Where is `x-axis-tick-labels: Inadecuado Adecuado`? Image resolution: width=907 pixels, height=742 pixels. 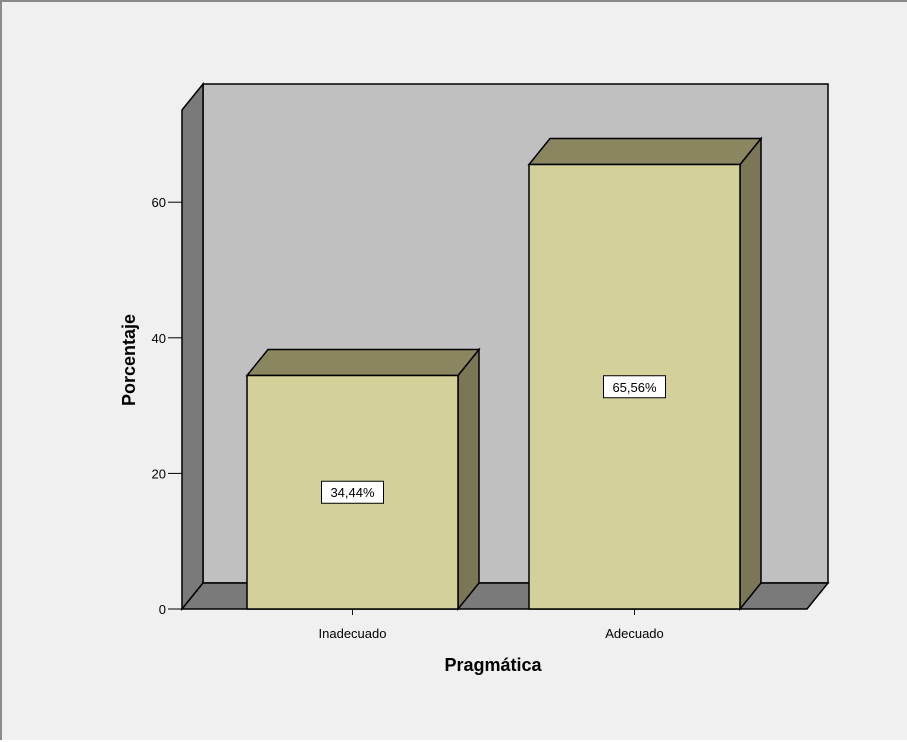 x-axis-tick-labels: Inadecuado Adecuado is located at coordinates (491, 625).